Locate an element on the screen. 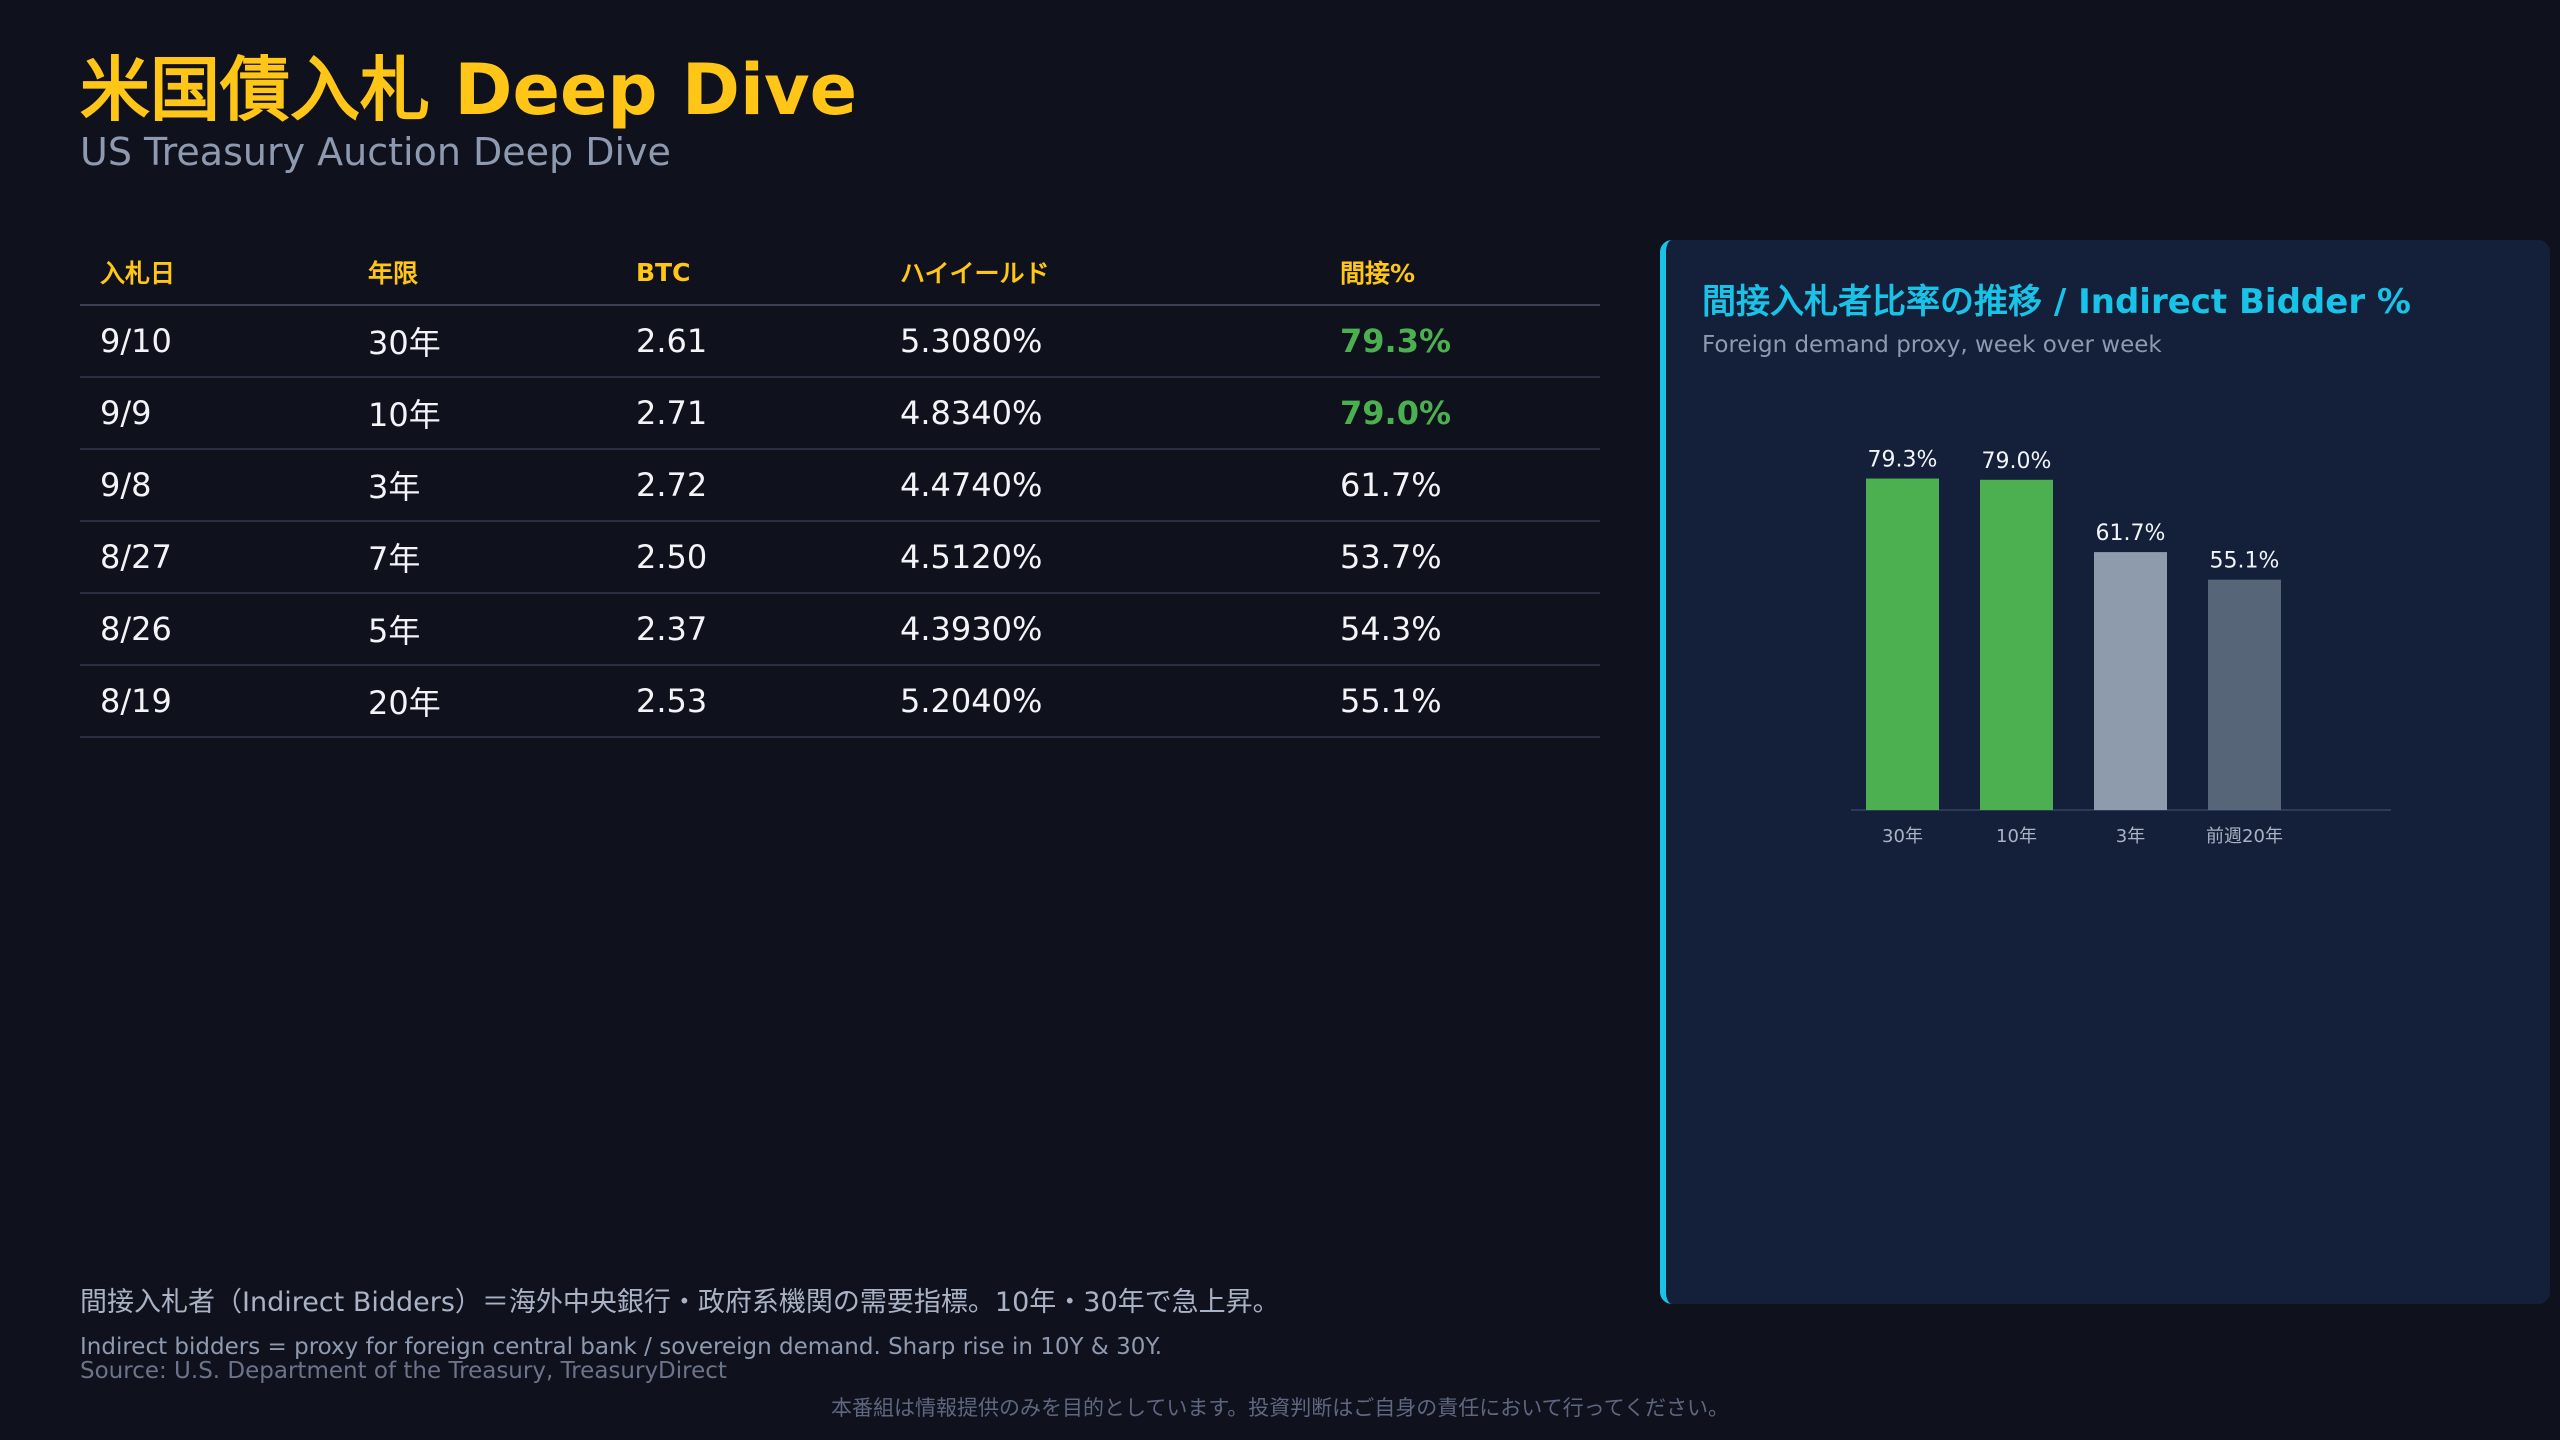  column-header-indirect: 間接% is located at coordinates (1460, 273).